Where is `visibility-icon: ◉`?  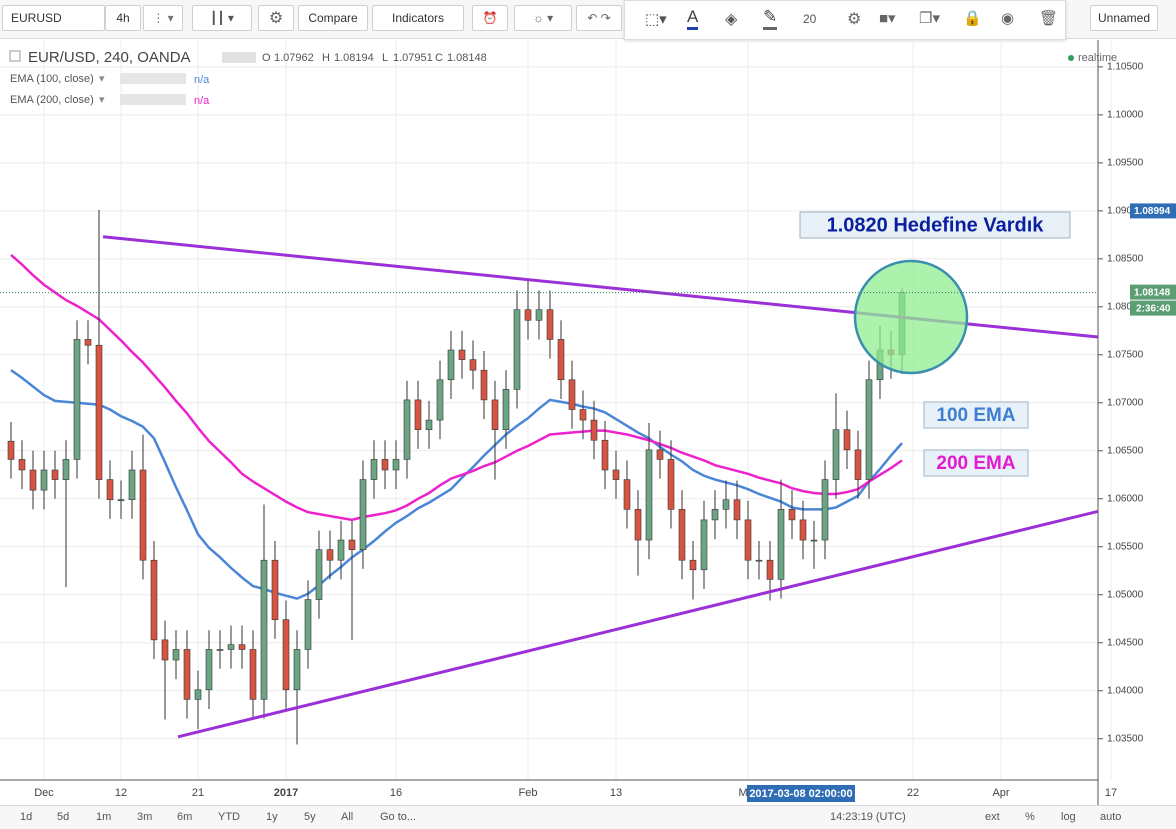 visibility-icon: ◉ is located at coordinates (1008, 18).